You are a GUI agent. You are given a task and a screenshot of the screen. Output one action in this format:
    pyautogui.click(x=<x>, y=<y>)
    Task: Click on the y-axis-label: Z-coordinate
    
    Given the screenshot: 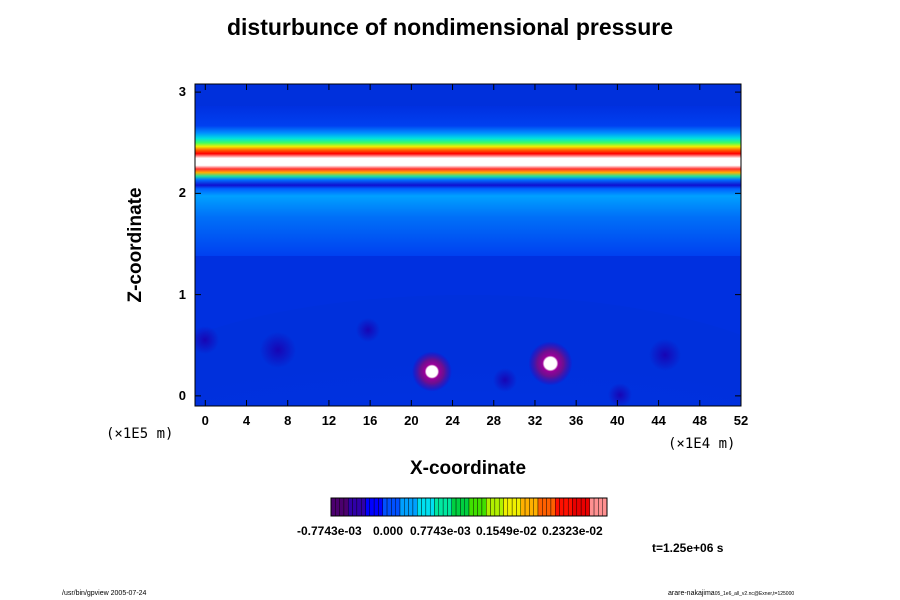 What is the action you would take?
    pyautogui.click(x=135, y=245)
    